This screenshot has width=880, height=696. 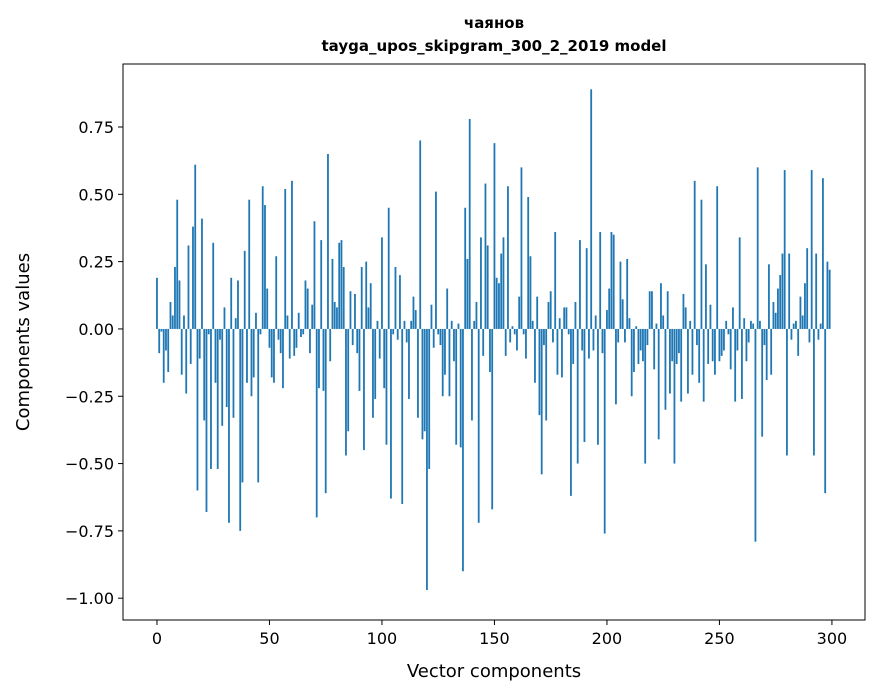 What do you see at coordinates (607, 638) in the screenshot?
I see `x-tick-label: 200` at bounding box center [607, 638].